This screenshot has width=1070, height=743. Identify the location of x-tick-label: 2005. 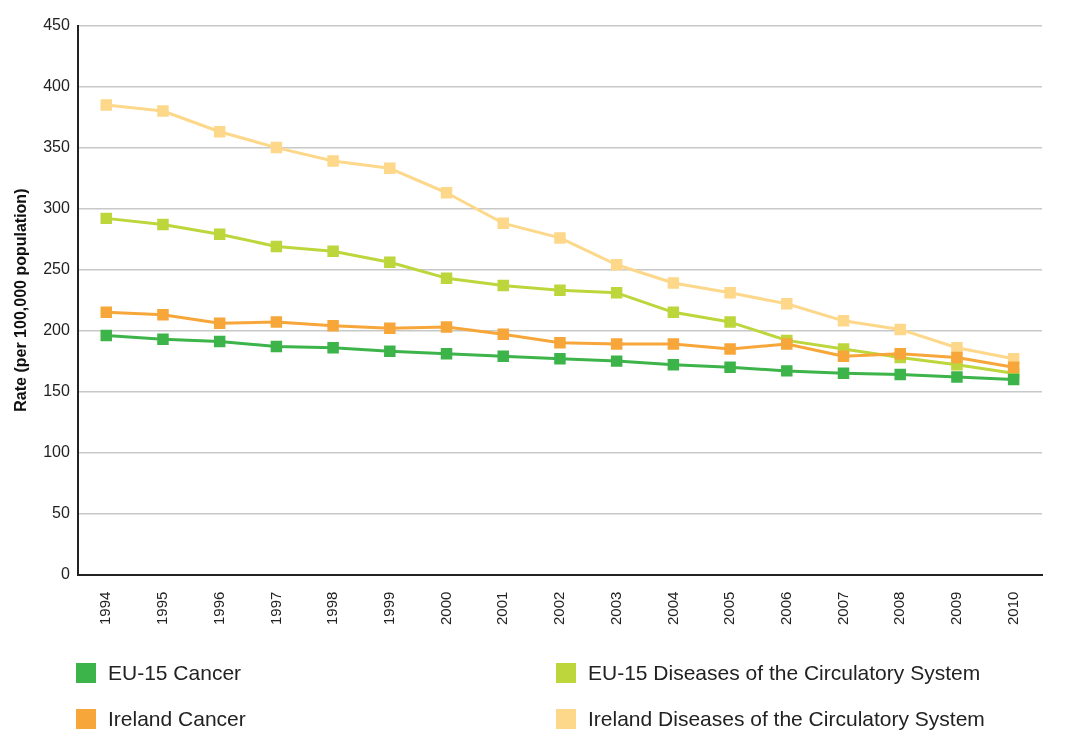
(729, 608).